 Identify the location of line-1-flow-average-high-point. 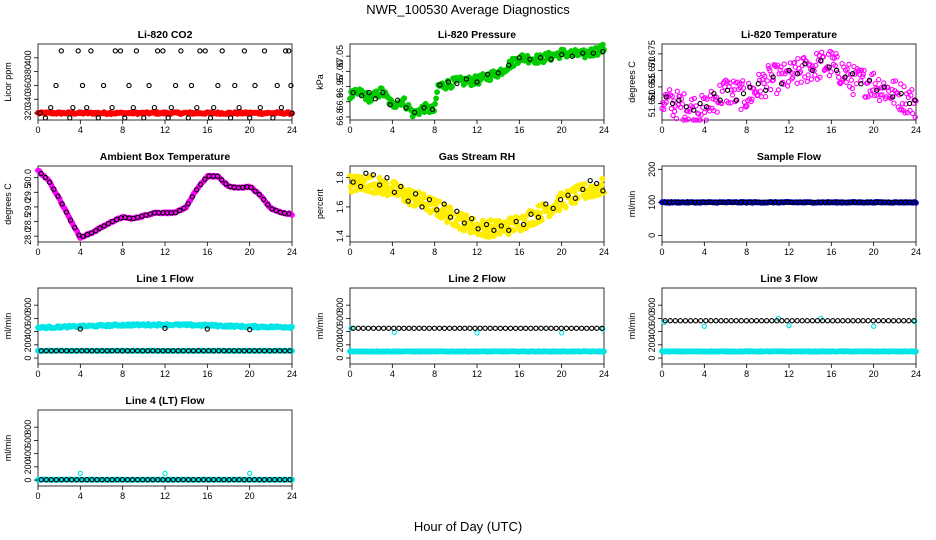
(250, 329).